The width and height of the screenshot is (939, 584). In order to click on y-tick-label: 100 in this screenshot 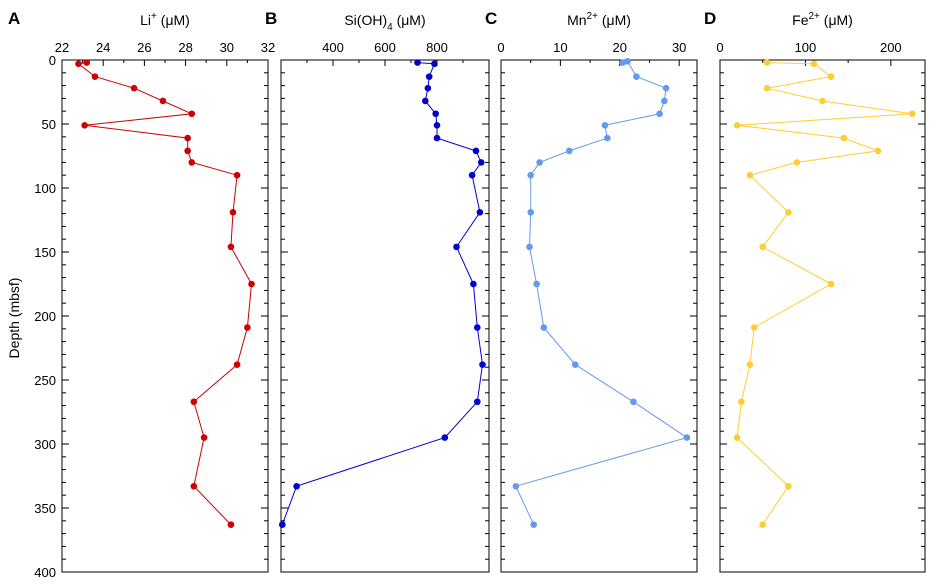, I will do `click(45, 188)`.